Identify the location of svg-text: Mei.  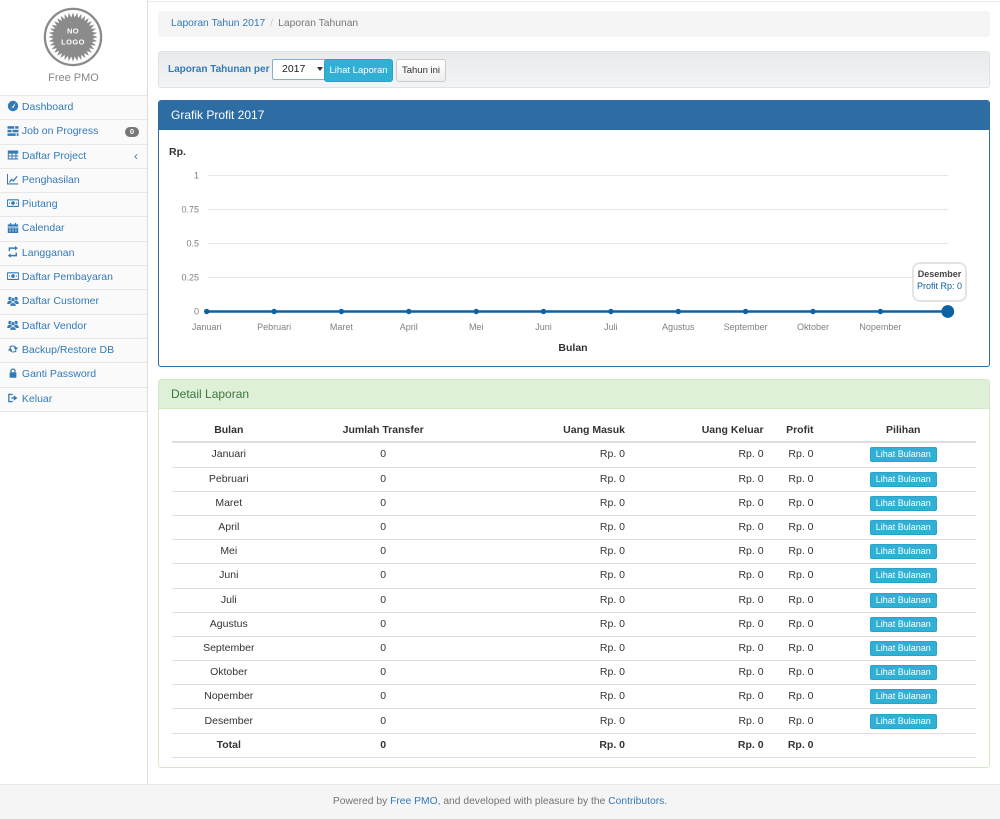
(476, 327).